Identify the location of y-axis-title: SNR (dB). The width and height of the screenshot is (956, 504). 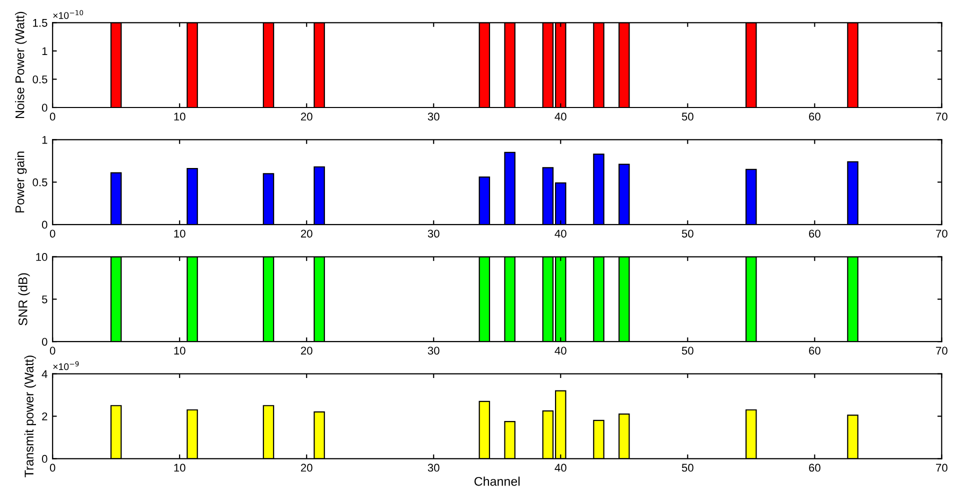
(24, 299).